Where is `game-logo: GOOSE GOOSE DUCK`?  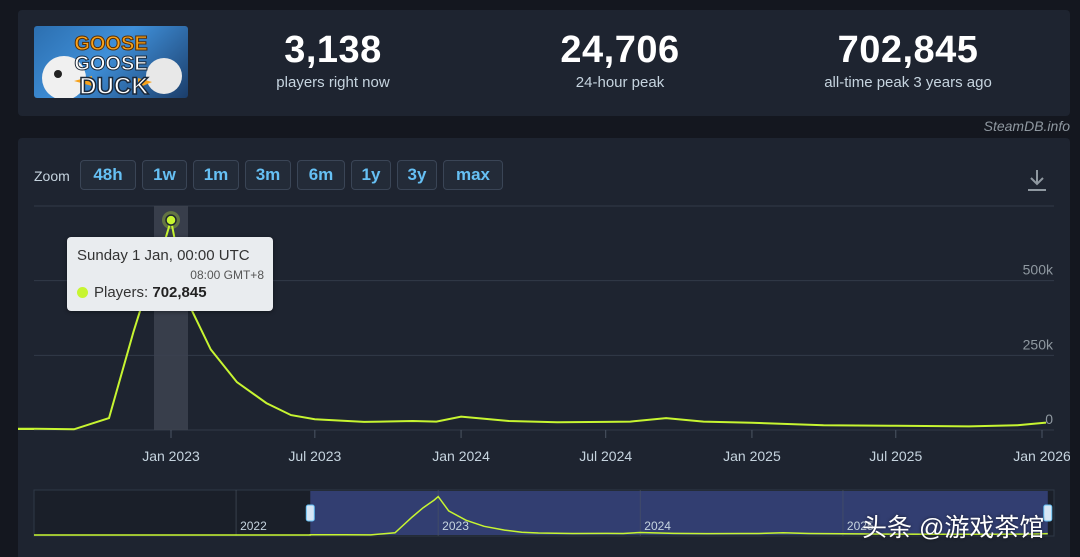 game-logo: GOOSE GOOSE DUCK is located at coordinates (111, 62).